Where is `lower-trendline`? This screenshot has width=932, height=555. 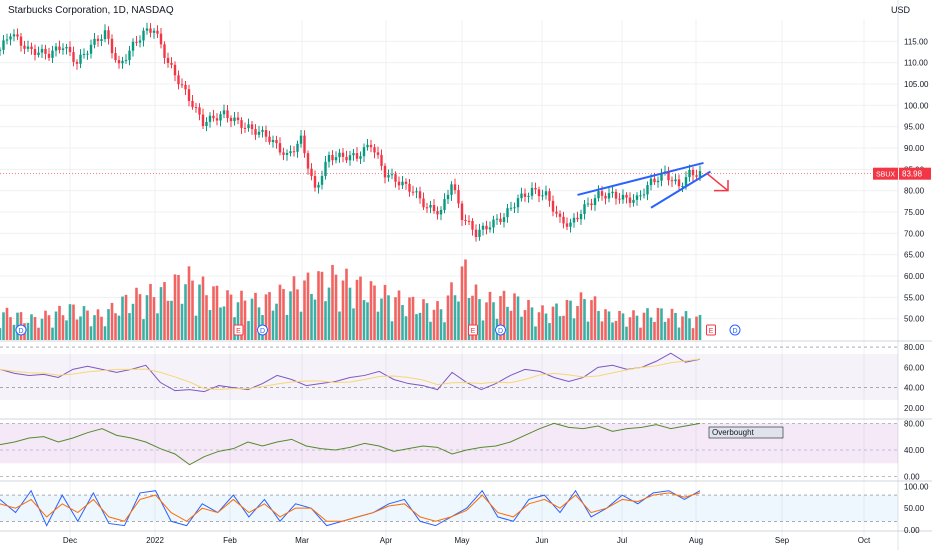 lower-trendline is located at coordinates (681, 189).